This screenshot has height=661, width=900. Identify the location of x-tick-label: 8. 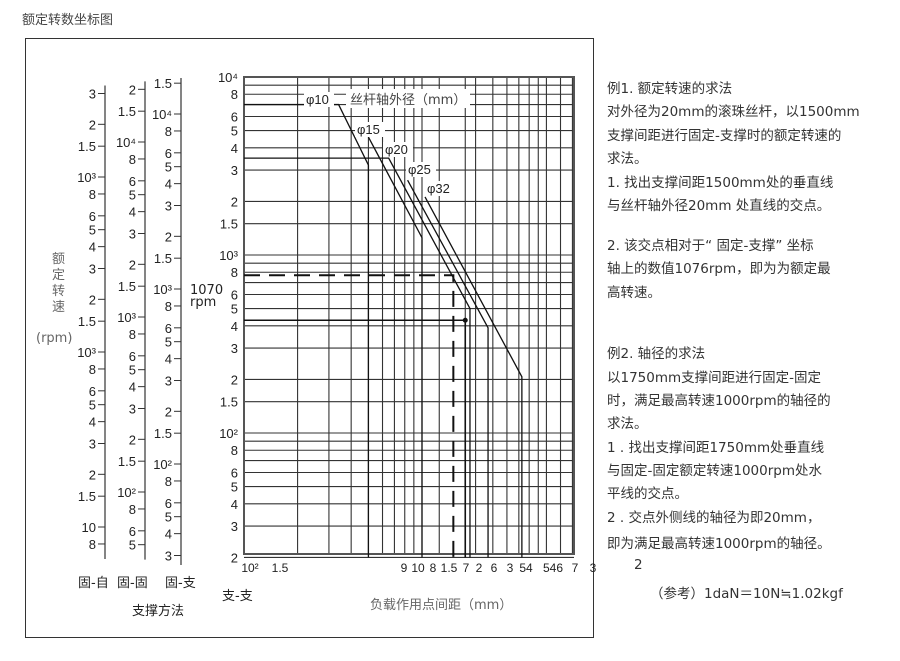
(433, 568).